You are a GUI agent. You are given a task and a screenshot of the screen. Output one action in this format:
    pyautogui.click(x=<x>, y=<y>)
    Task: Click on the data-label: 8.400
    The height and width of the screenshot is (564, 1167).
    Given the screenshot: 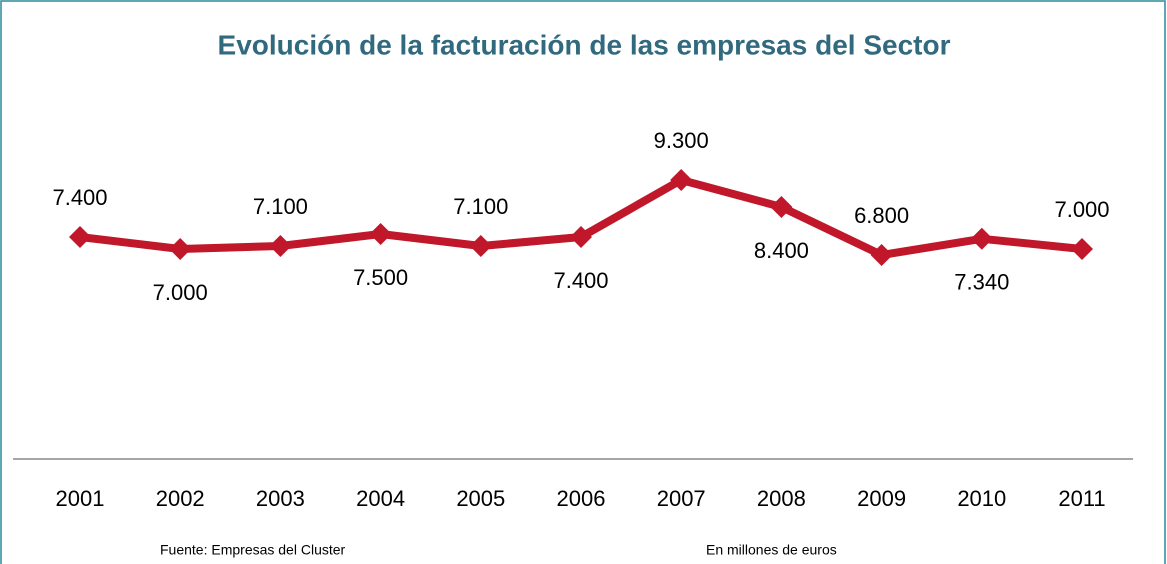 What is the action you would take?
    pyautogui.click(x=781, y=250)
    